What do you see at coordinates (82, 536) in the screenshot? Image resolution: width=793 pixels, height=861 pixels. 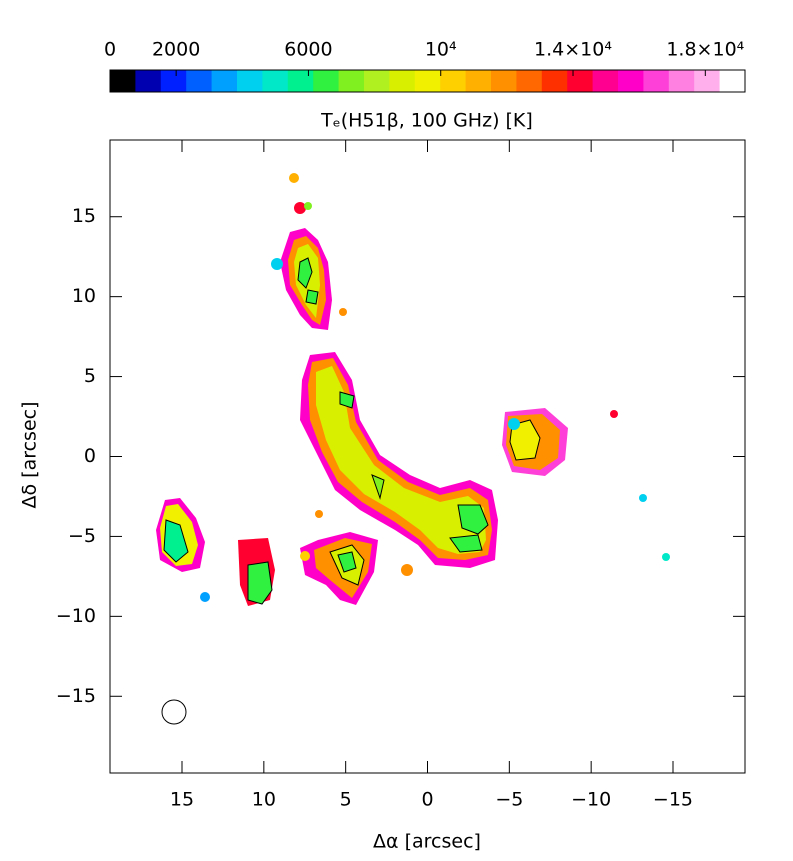 I see `y-tick-label: −5` at bounding box center [82, 536].